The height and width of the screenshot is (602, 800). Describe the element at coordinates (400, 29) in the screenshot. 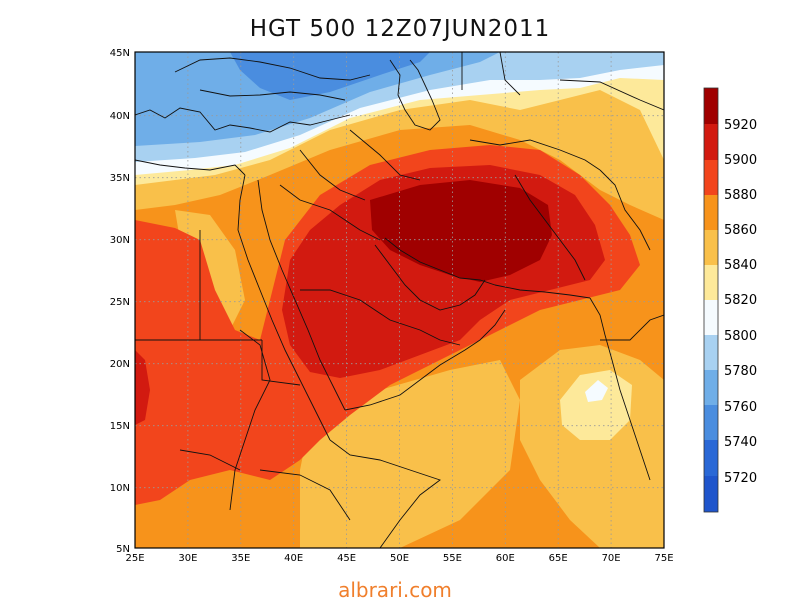

I see `map-title: HGT 500 12Z07JUN2011` at that location.